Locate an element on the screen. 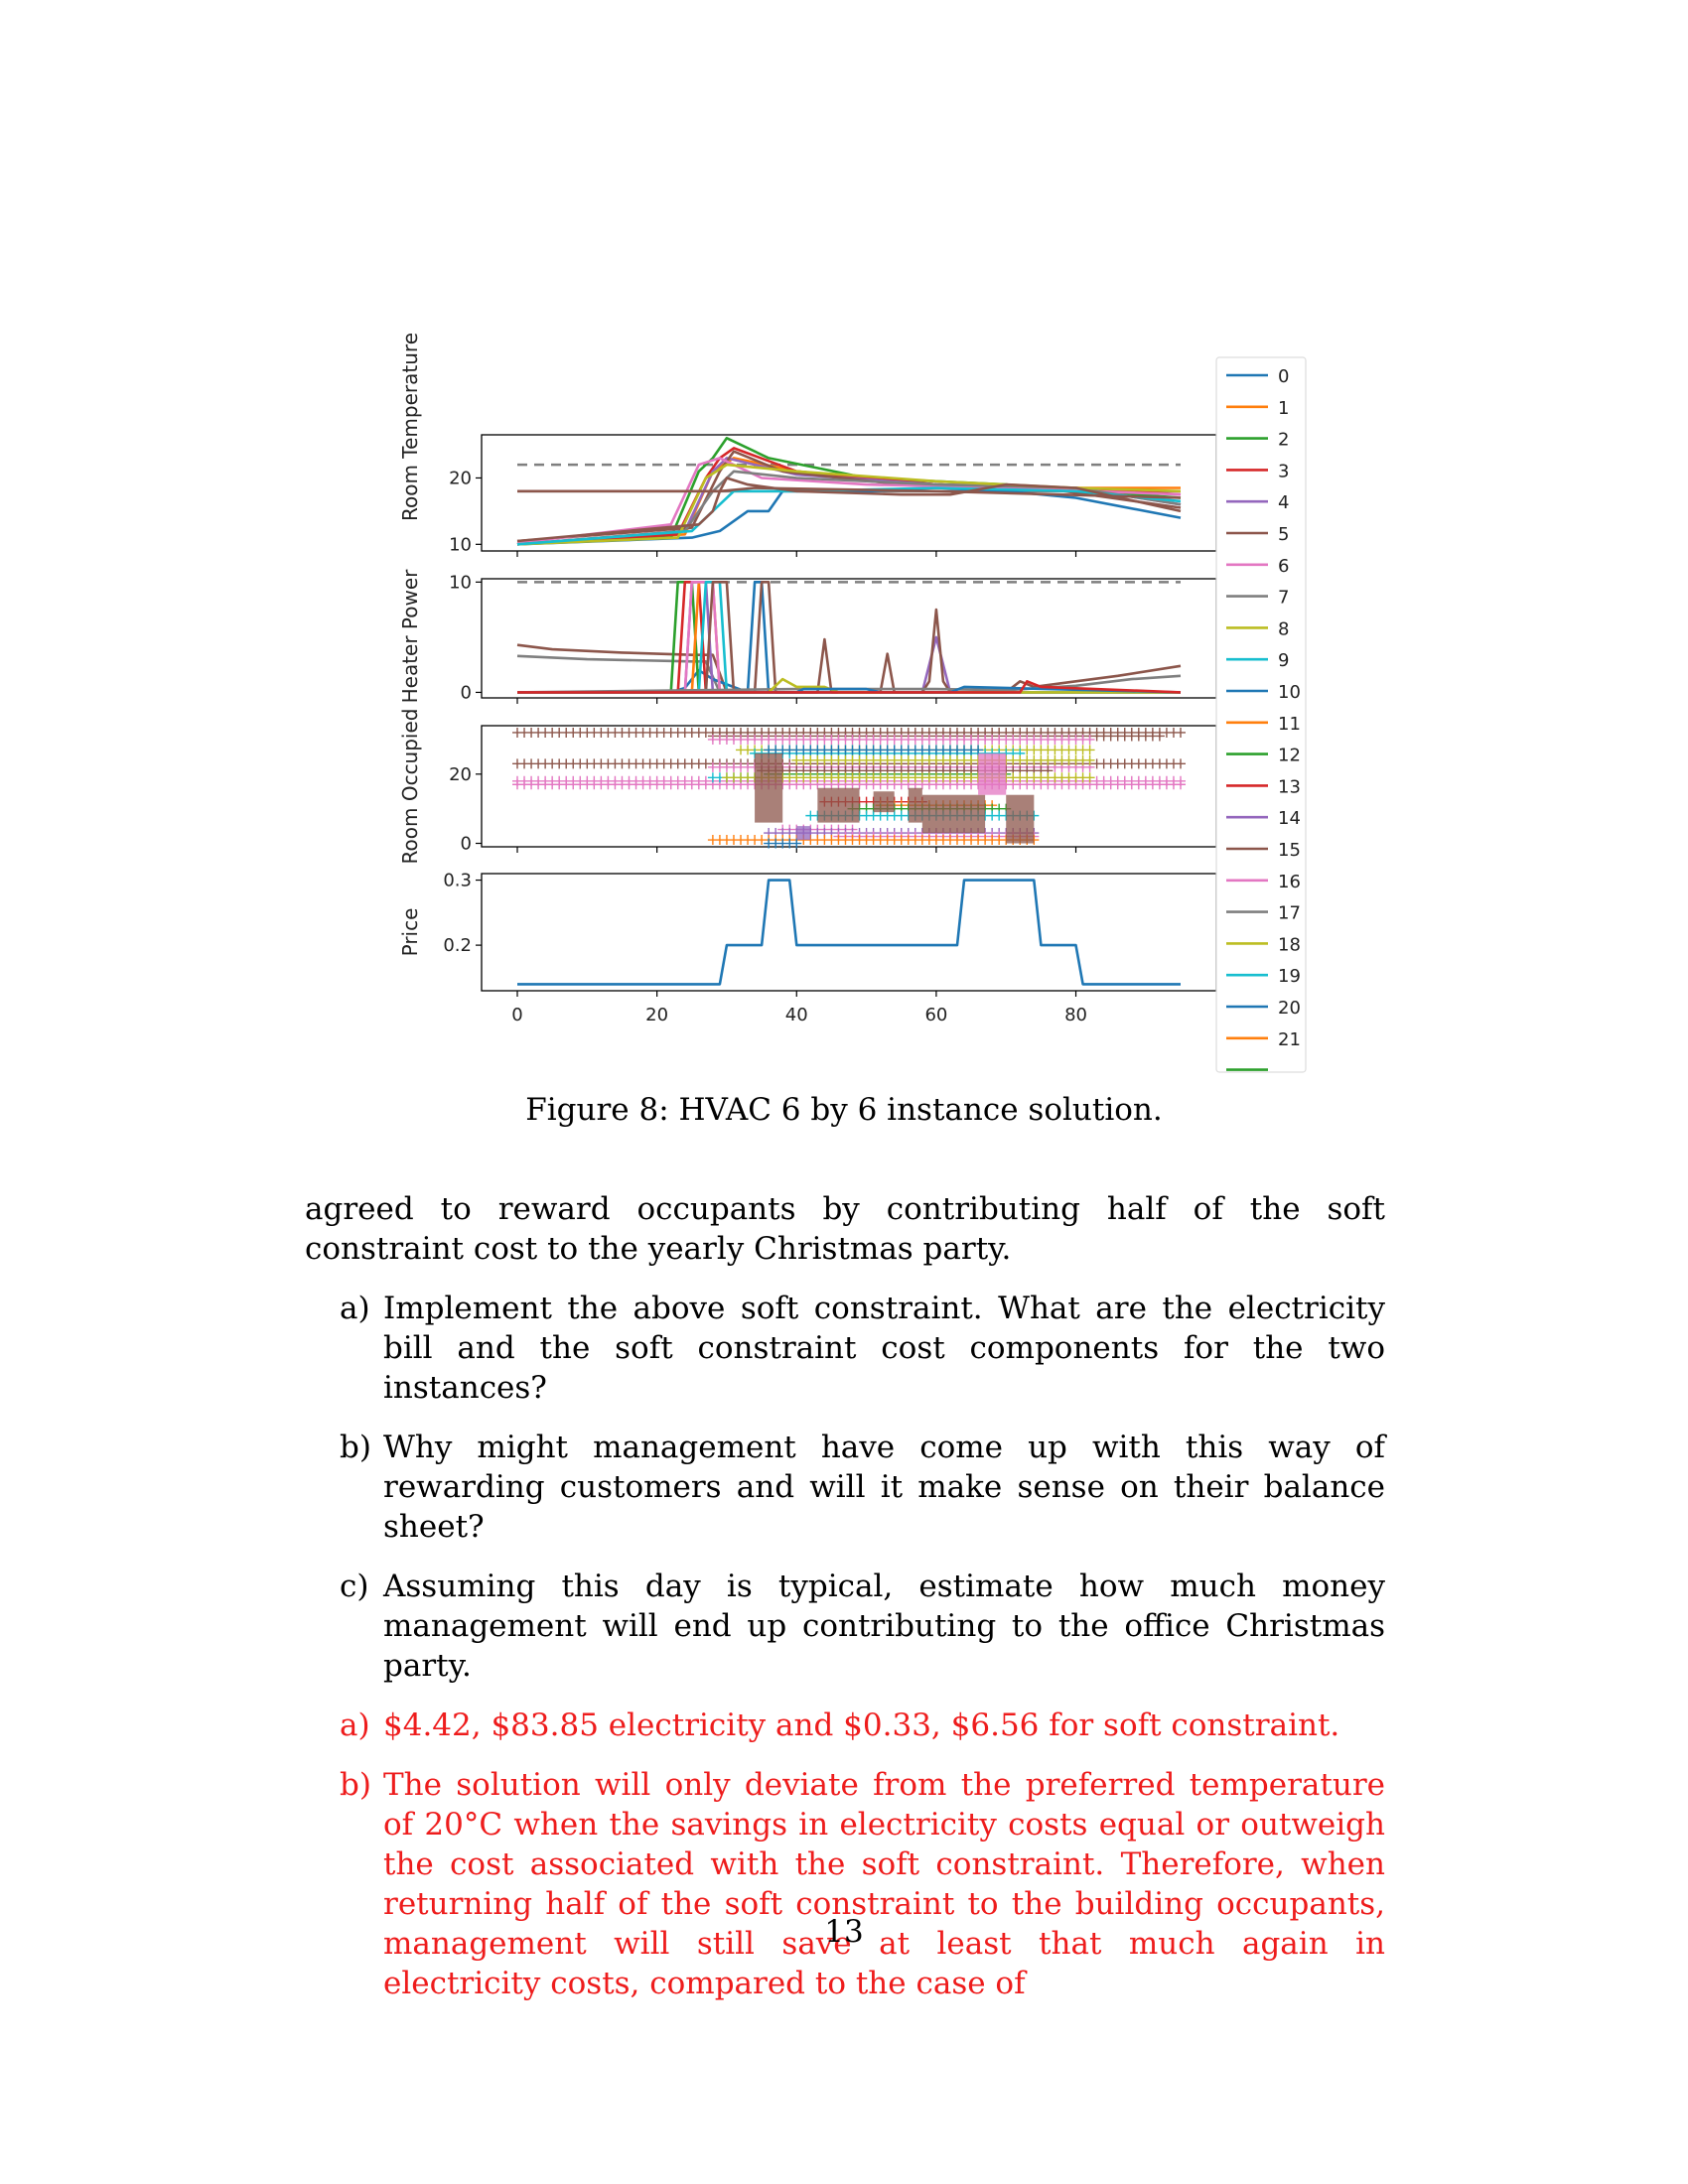 The image size is (1688, 2184). legend-label-16: 16 is located at coordinates (1289, 882).